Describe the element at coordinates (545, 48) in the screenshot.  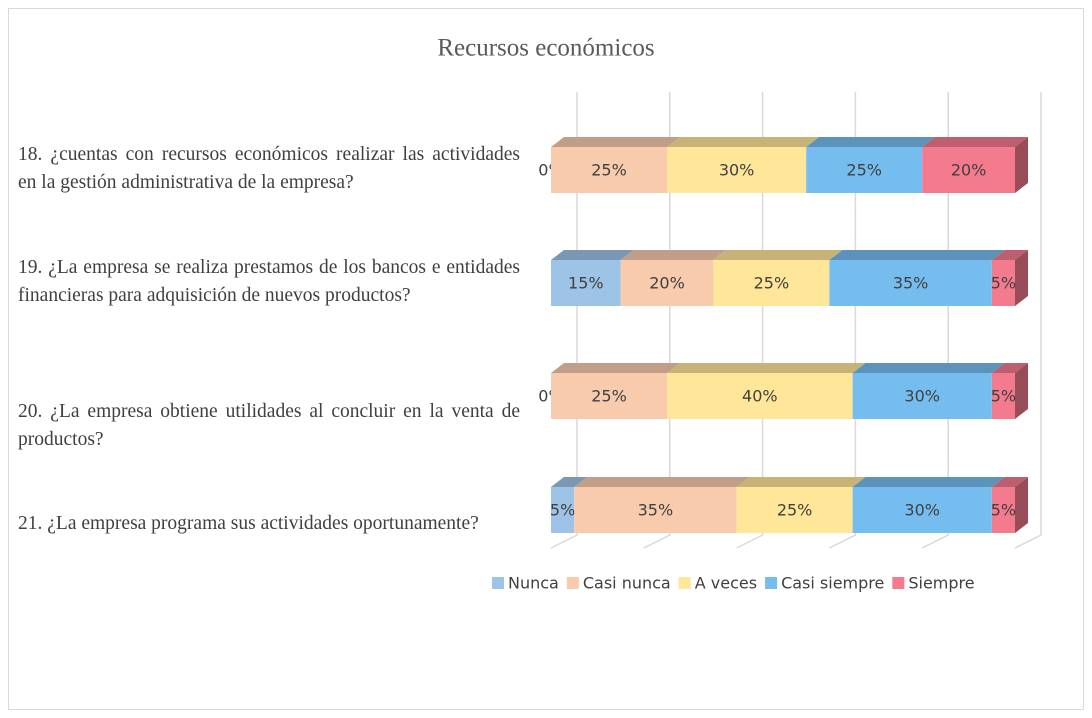
I see `chart-title: Recursos económicos` at that location.